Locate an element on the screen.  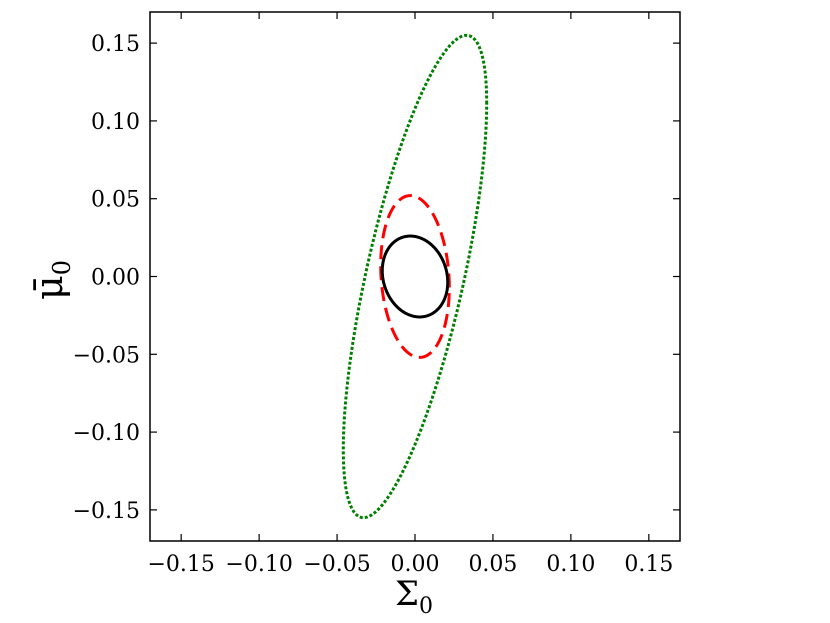
y-axis-label-main: μ̄ is located at coordinates (49, 287).